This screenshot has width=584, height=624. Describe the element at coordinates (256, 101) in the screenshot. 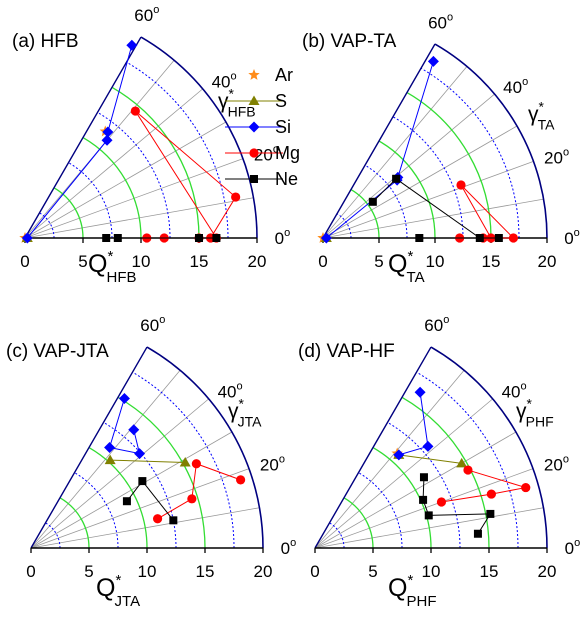

I see `legend-item-s: S` at that location.